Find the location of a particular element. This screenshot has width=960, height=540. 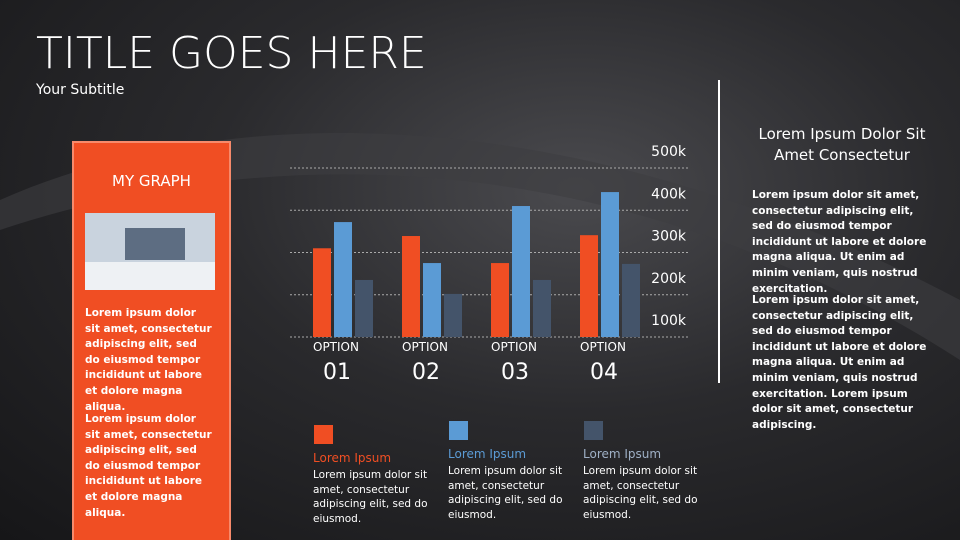

y-tick-label: 400k is located at coordinates (669, 194).